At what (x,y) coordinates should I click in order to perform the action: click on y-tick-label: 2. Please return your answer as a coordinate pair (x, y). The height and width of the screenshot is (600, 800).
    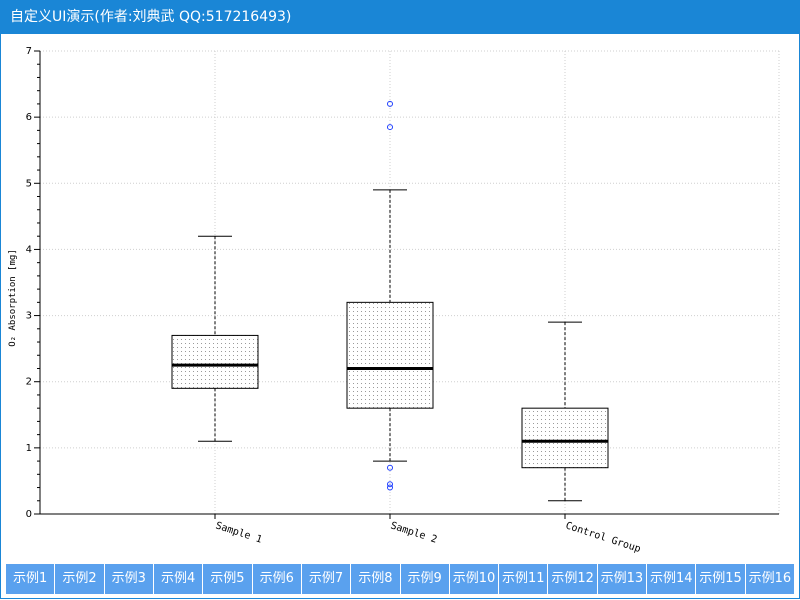
    Looking at the image, I should click on (29, 382).